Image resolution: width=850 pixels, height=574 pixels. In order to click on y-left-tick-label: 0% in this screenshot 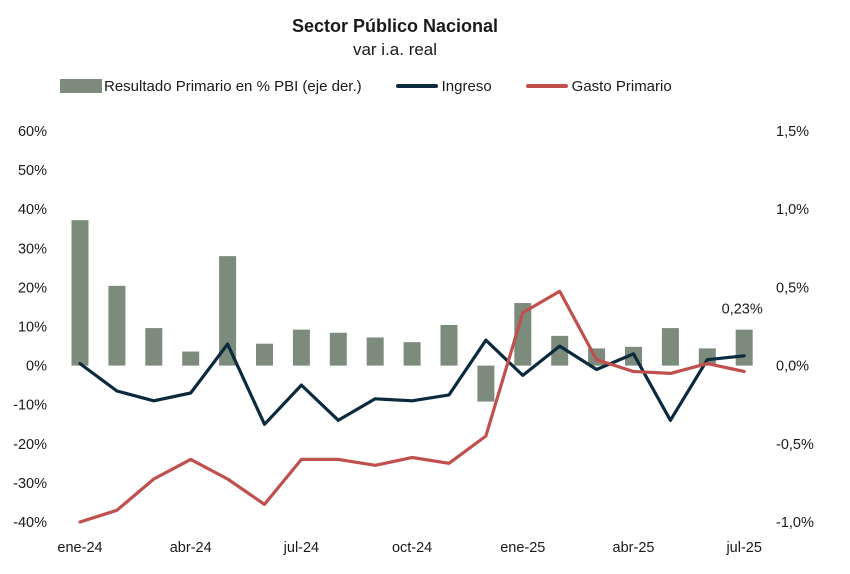, I will do `click(36, 367)`.